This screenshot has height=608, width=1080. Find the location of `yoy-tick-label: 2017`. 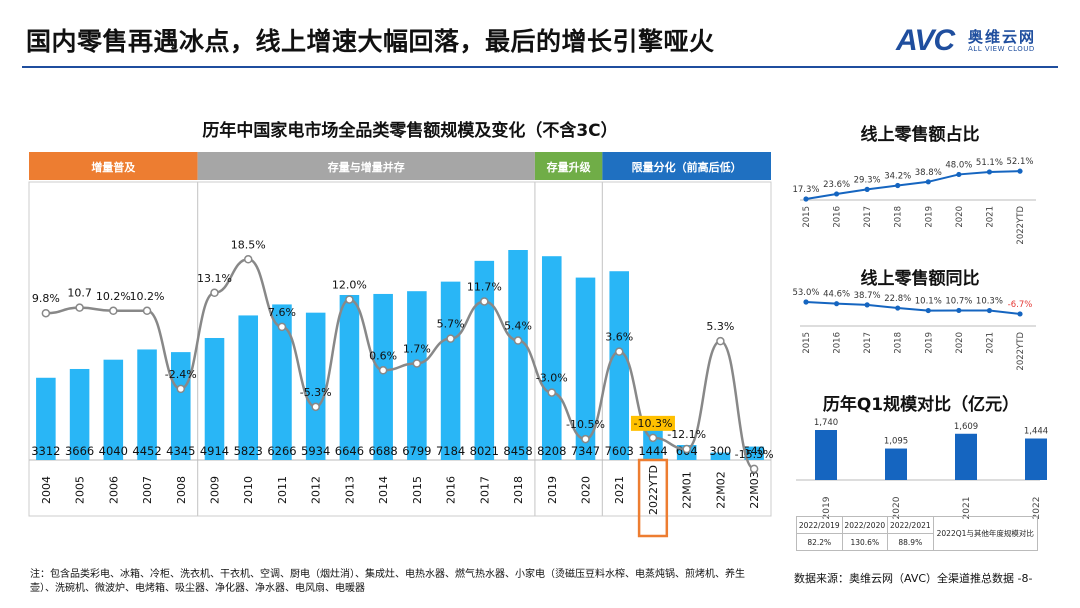

yoy-tick-label: 2017 is located at coordinates (868, 343).